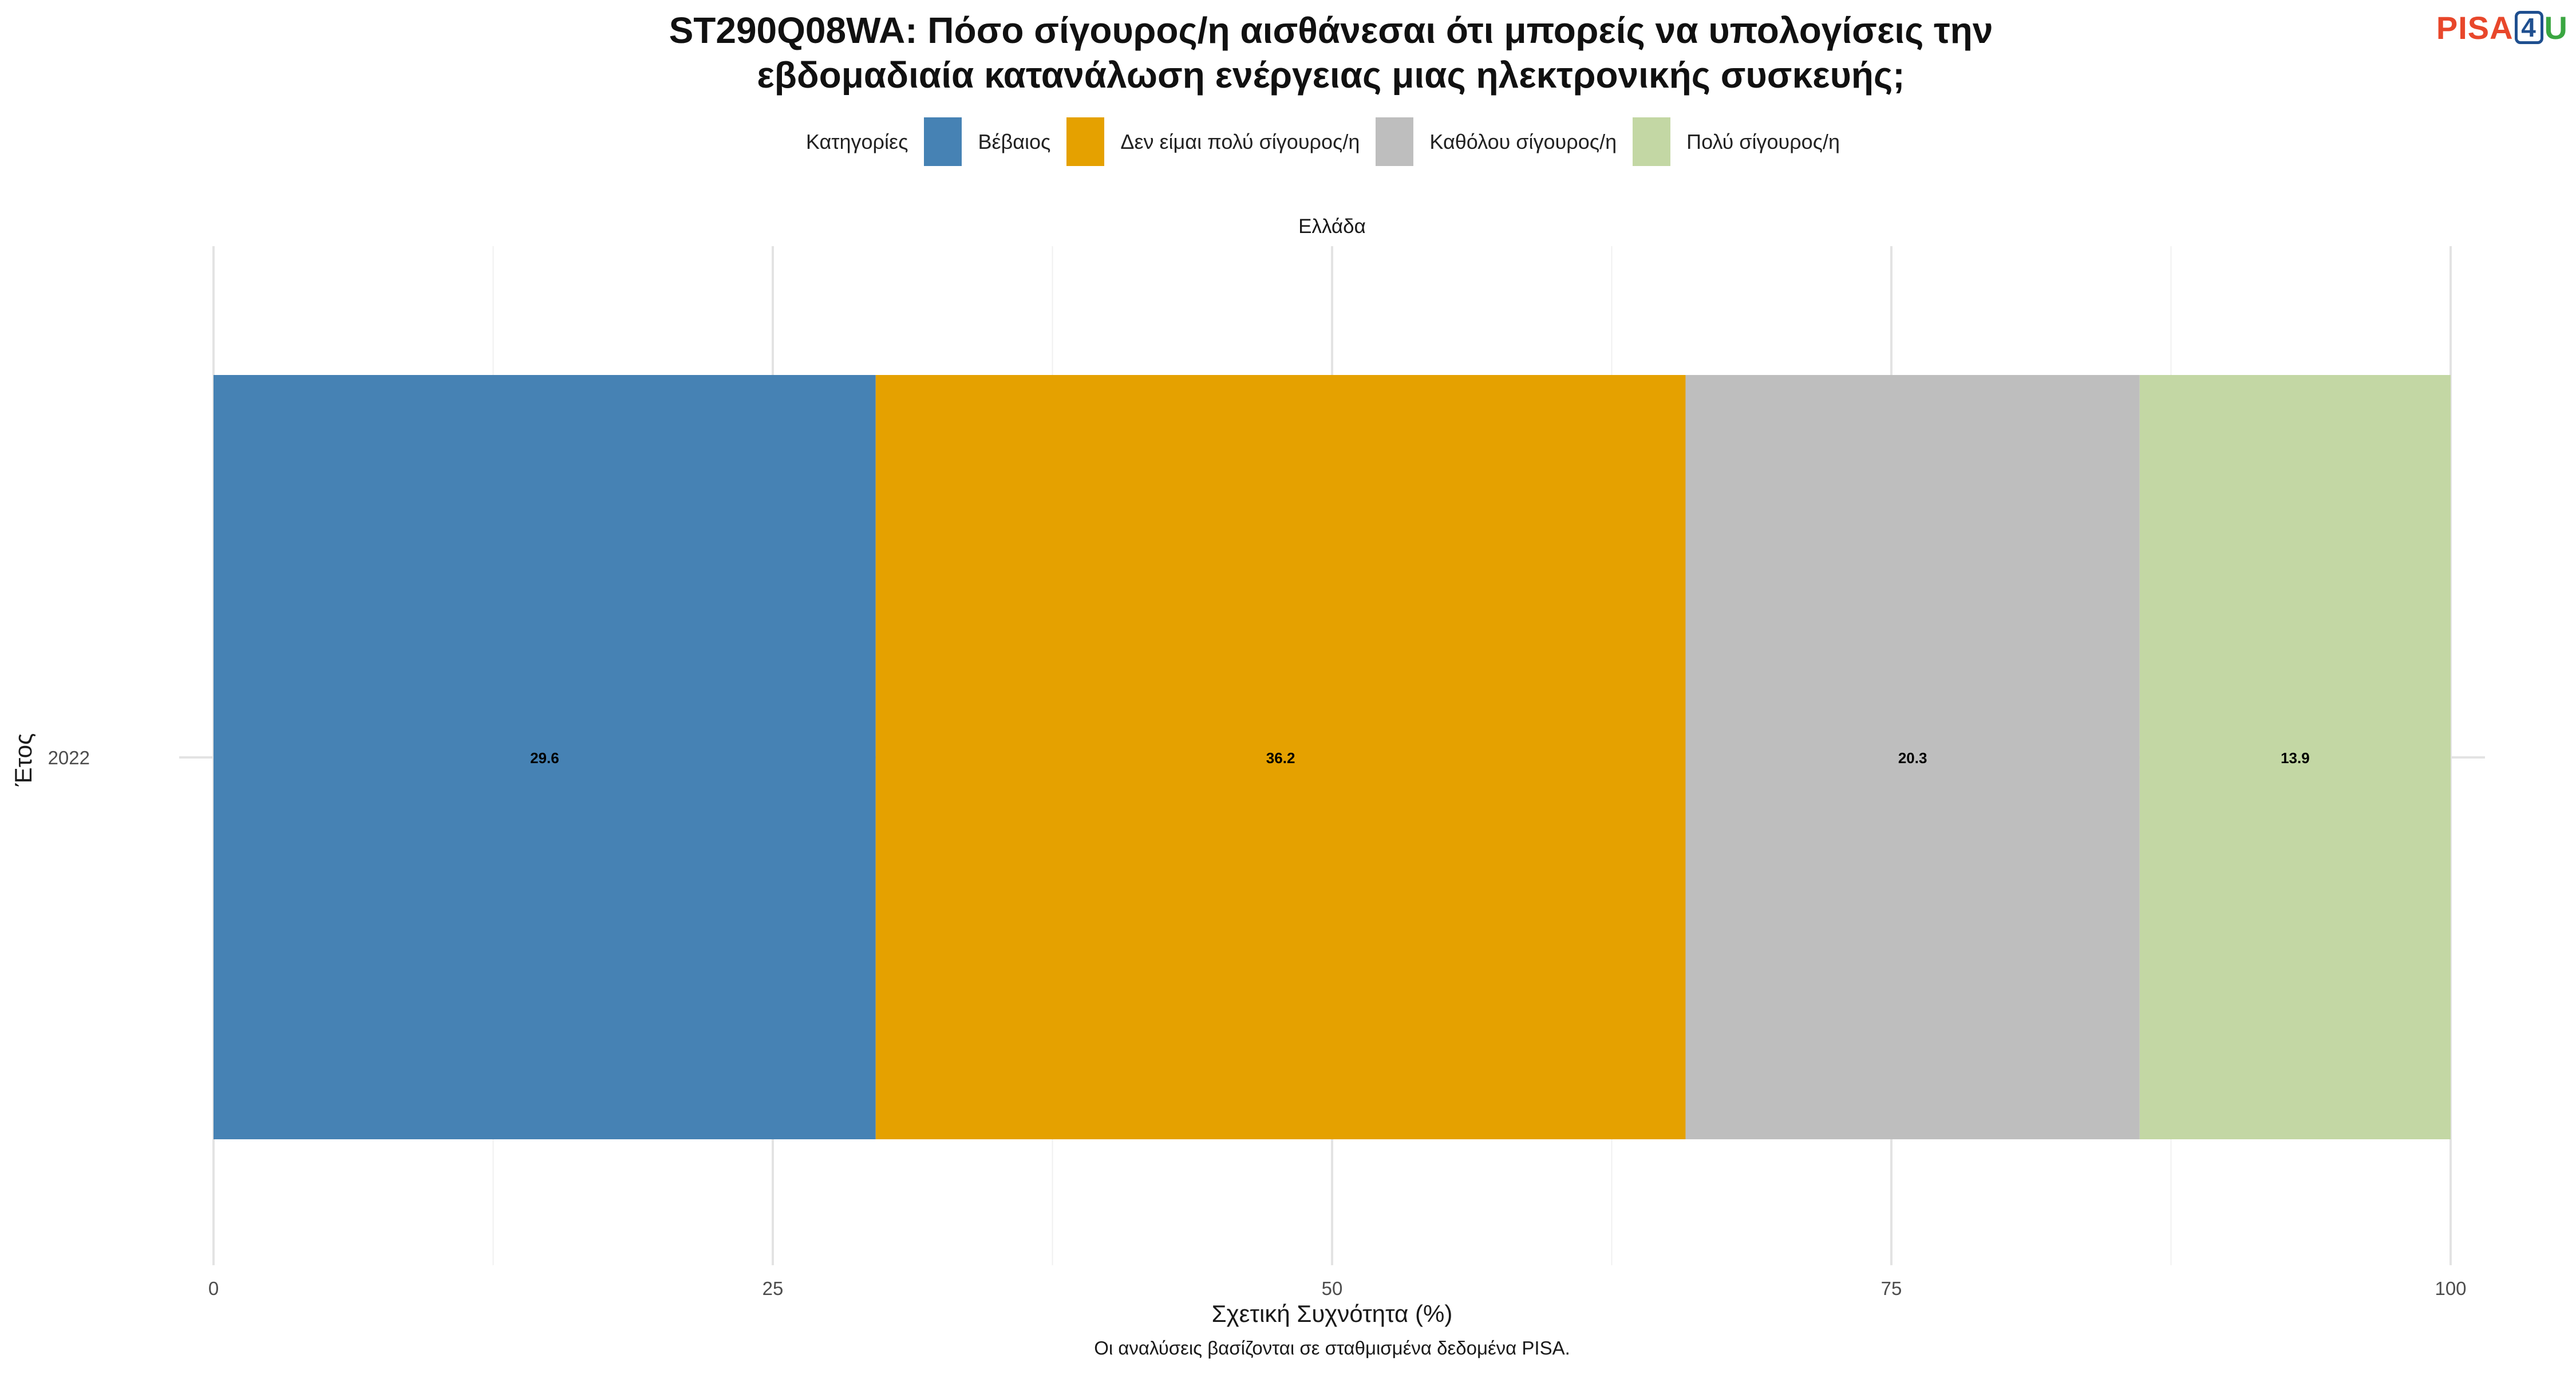 The height and width of the screenshot is (1374, 2576). Describe the element at coordinates (773, 1288) in the screenshot. I see `x-tick-label: 25` at that location.